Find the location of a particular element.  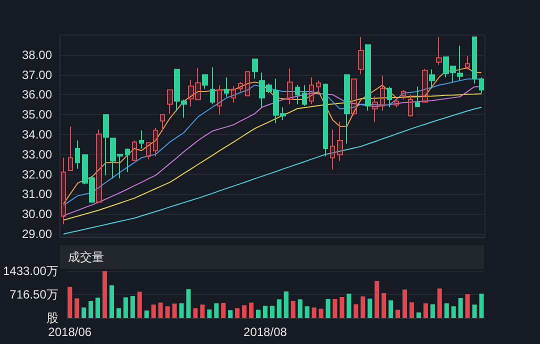

y-tick-label: 38.00 is located at coordinates (37, 55).